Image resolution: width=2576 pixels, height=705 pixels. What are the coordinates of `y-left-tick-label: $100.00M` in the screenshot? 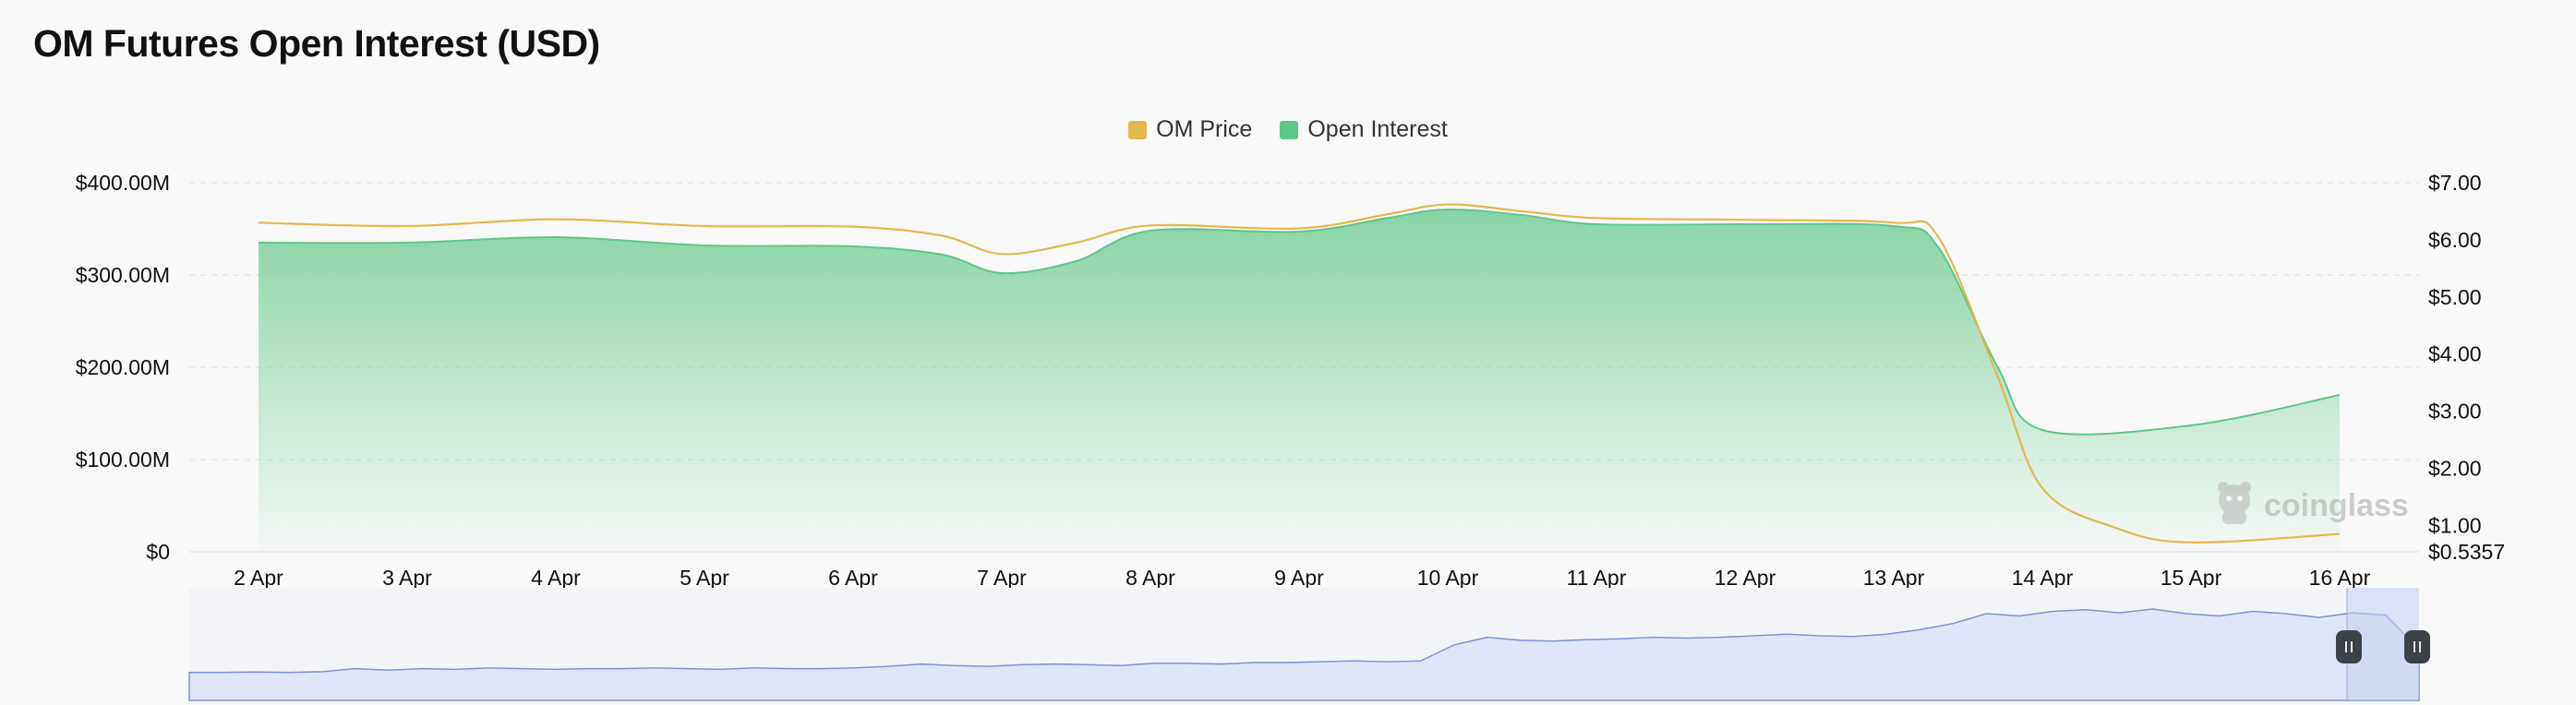 It's located at (123, 460).